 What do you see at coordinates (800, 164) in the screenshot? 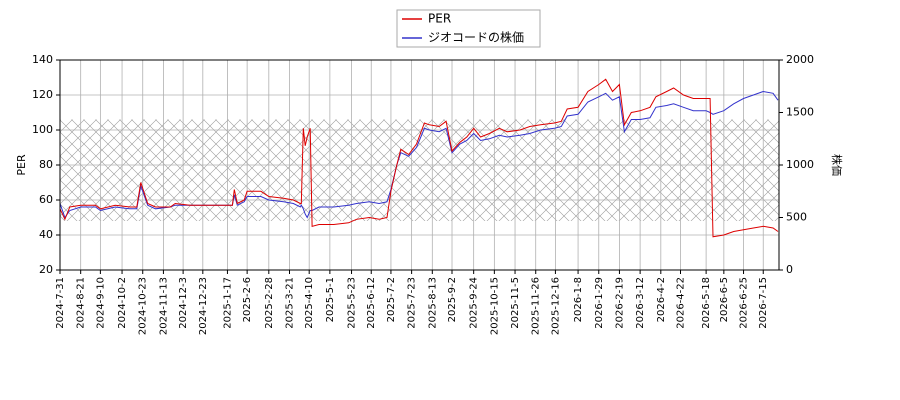
I see `y2-tick-label: 1000` at bounding box center [800, 164].